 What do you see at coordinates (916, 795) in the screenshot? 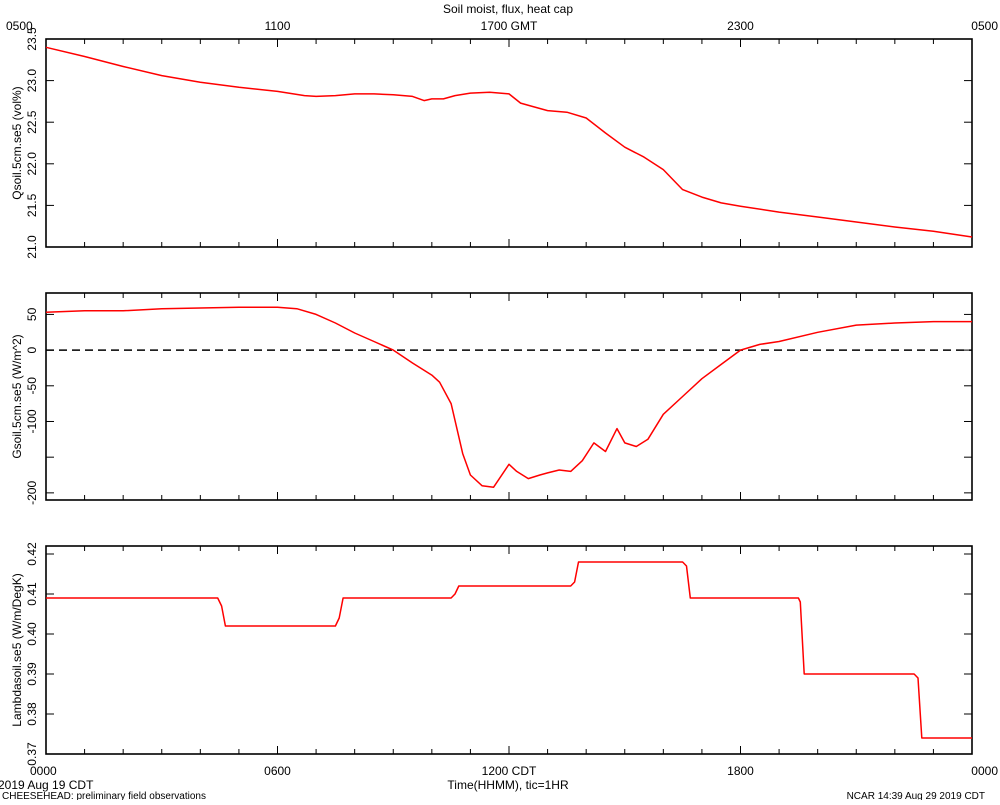
I see `timestamp-label: NCAR 14:39 Aug 29 2019 CDT` at bounding box center [916, 795].